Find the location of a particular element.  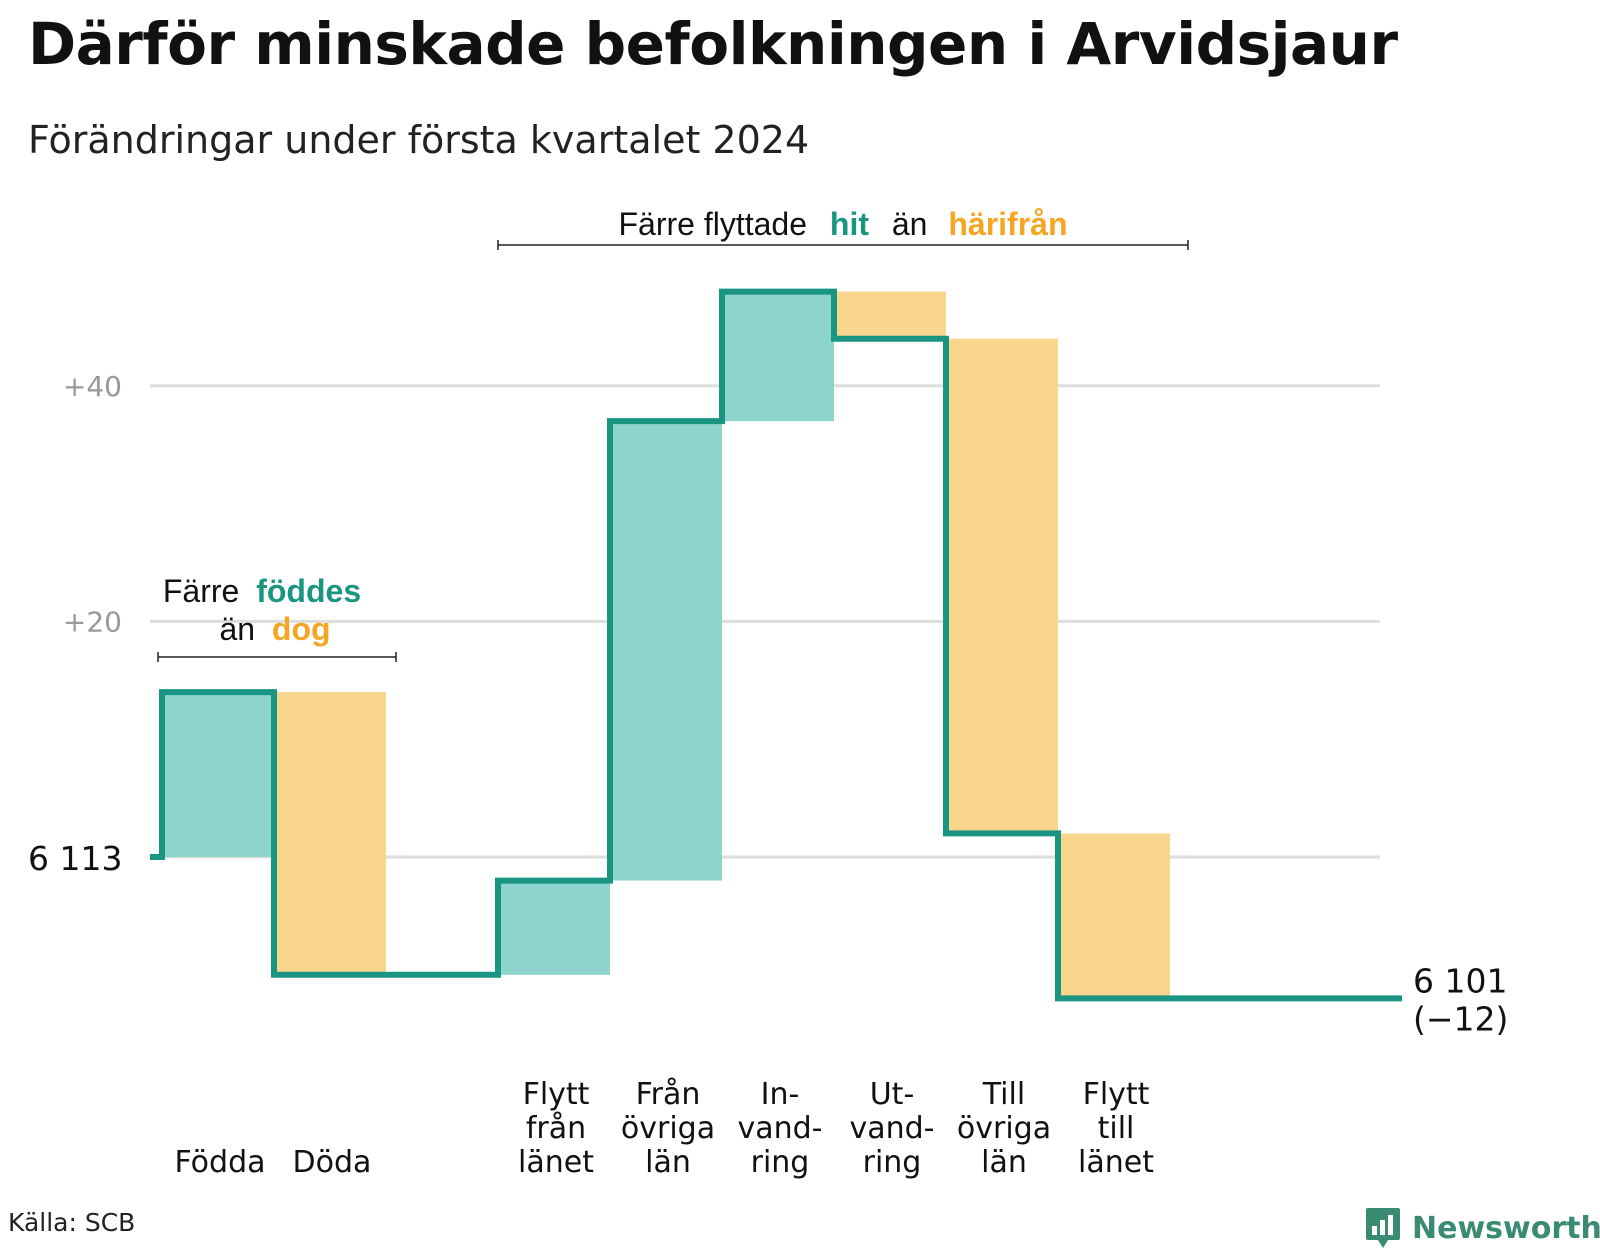

x-tick-label: Döda is located at coordinates (332, 1162).